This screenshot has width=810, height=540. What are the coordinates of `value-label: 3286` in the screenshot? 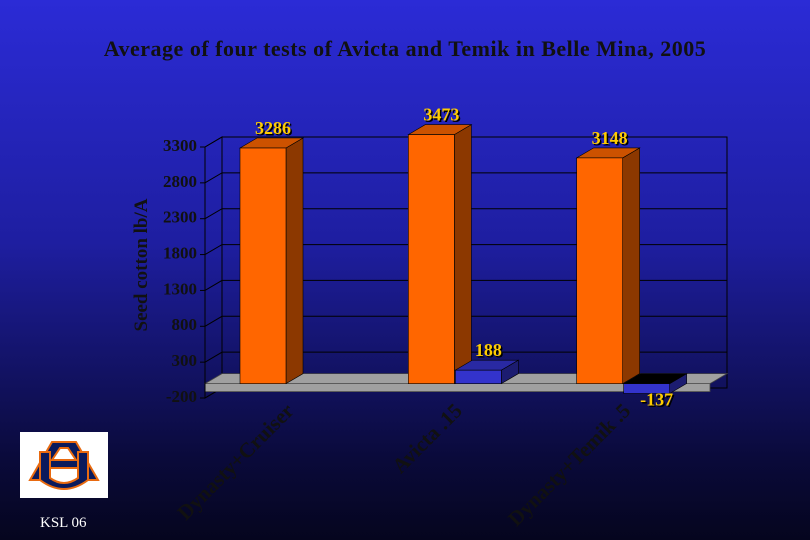 It's located at (273, 128).